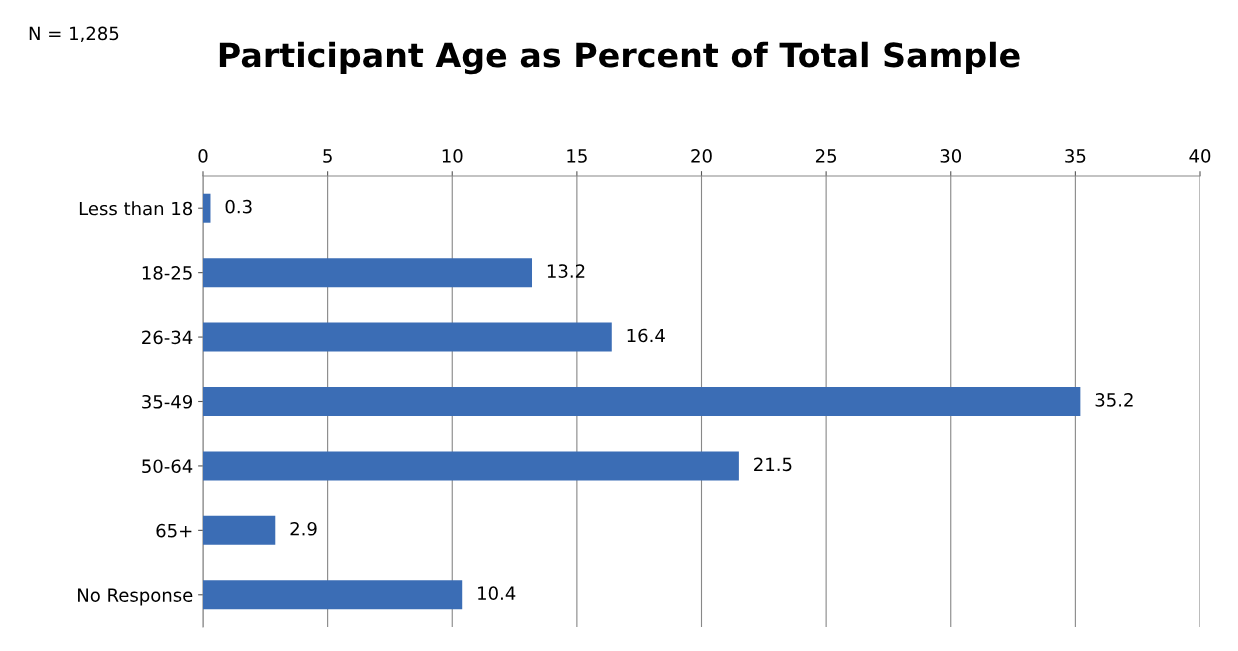 Image resolution: width=1238 pixels, height=651 pixels. I want to click on y-tick-label: 18-25, so click(167, 273).